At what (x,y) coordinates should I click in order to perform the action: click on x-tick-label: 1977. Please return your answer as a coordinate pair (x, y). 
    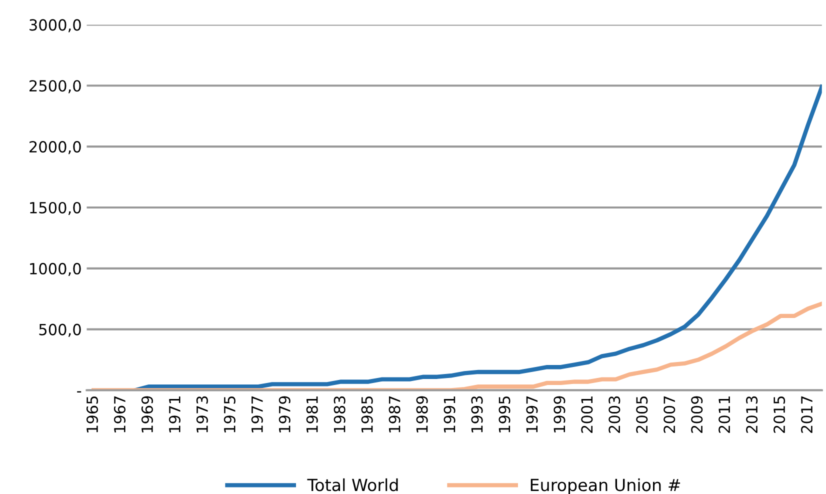
    Looking at the image, I should click on (257, 414).